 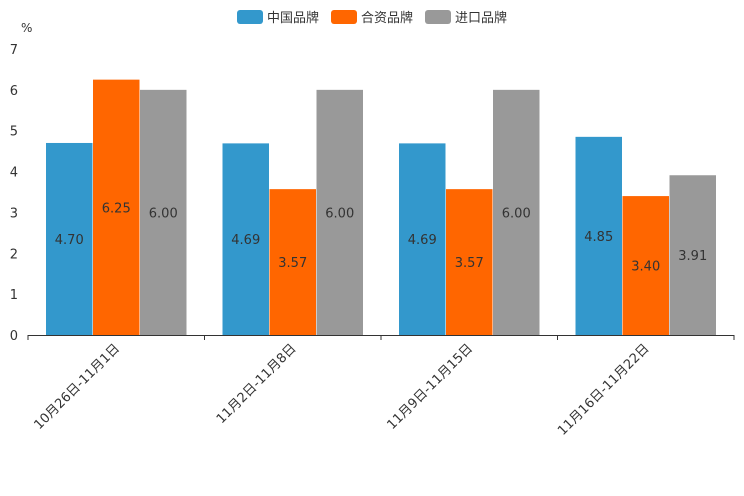 What do you see at coordinates (257, 384) in the screenshot?
I see `x-category-label: 11月2日-11月8日` at bounding box center [257, 384].